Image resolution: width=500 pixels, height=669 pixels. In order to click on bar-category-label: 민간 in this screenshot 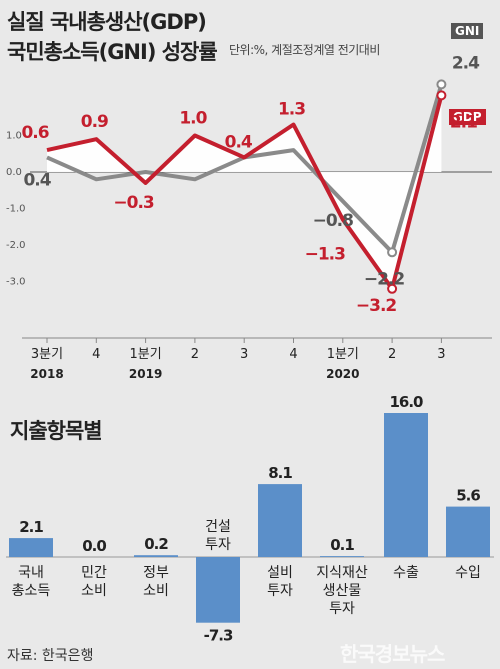, I will do `click(94, 573)`.